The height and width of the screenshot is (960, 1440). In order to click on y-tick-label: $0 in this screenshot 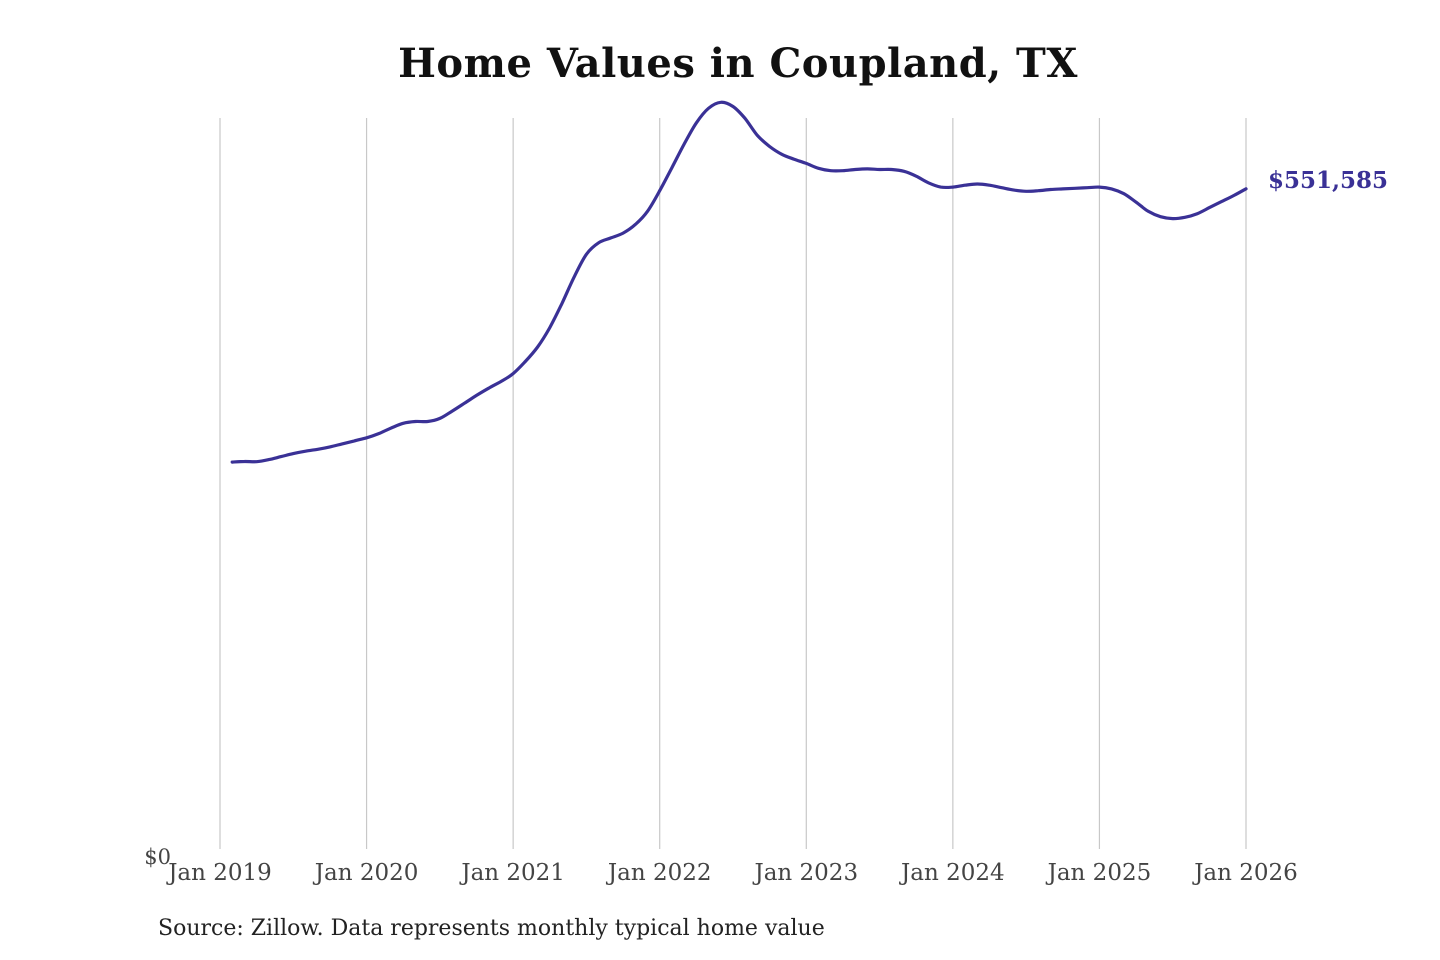, I will do `click(157, 857)`.